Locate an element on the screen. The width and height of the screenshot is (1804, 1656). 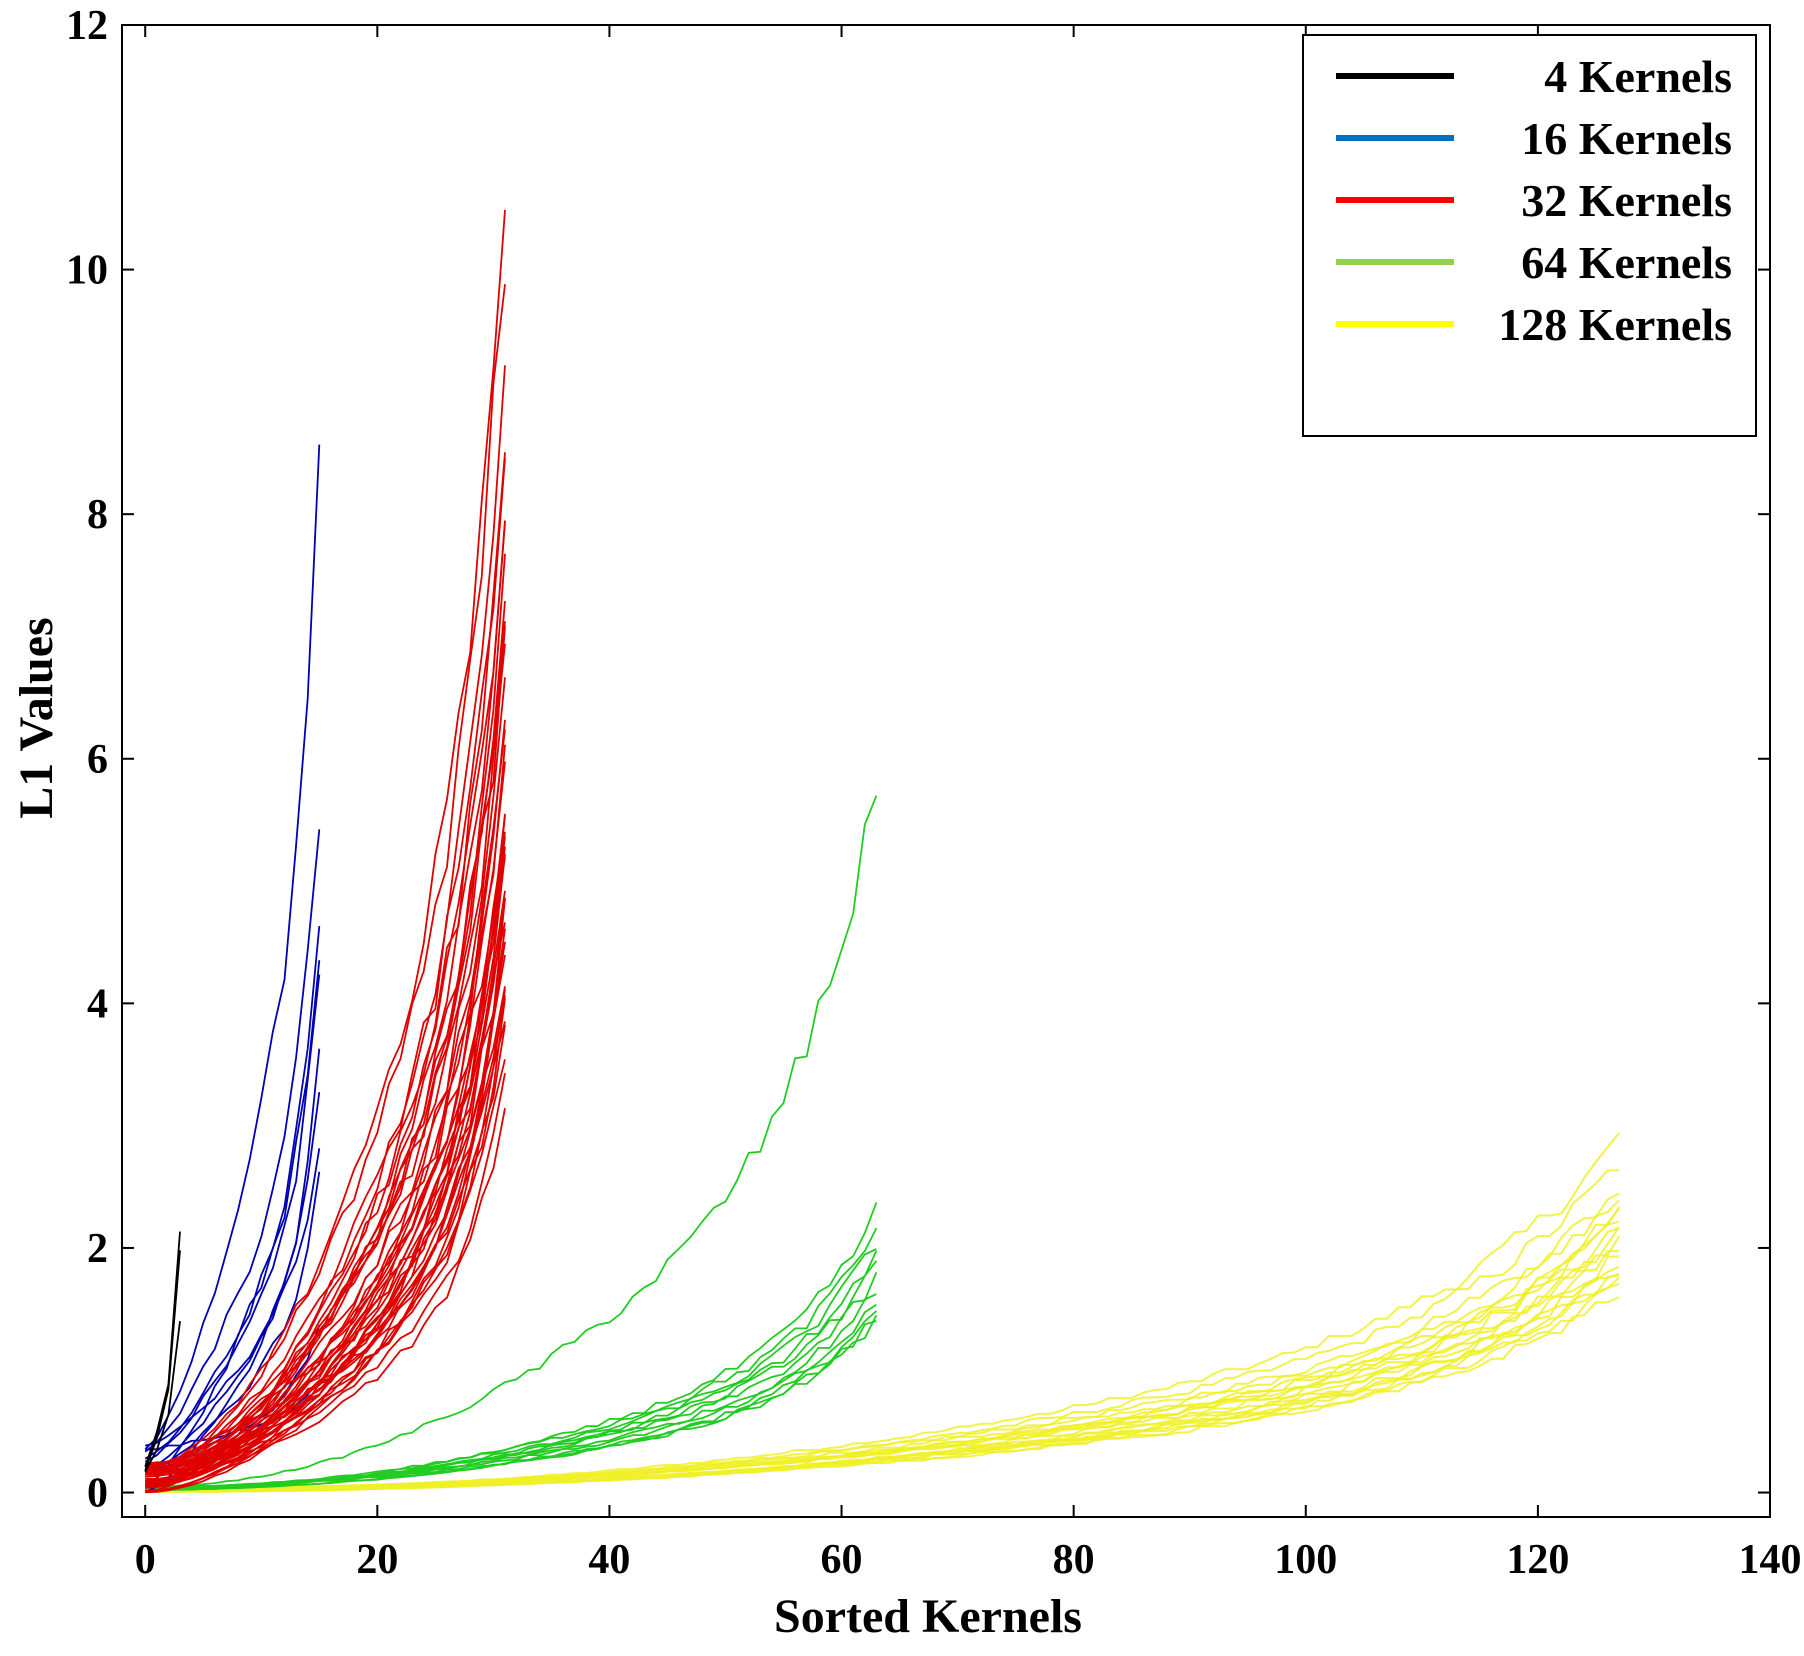
y-tick-label: 0 is located at coordinates (97, 1494).